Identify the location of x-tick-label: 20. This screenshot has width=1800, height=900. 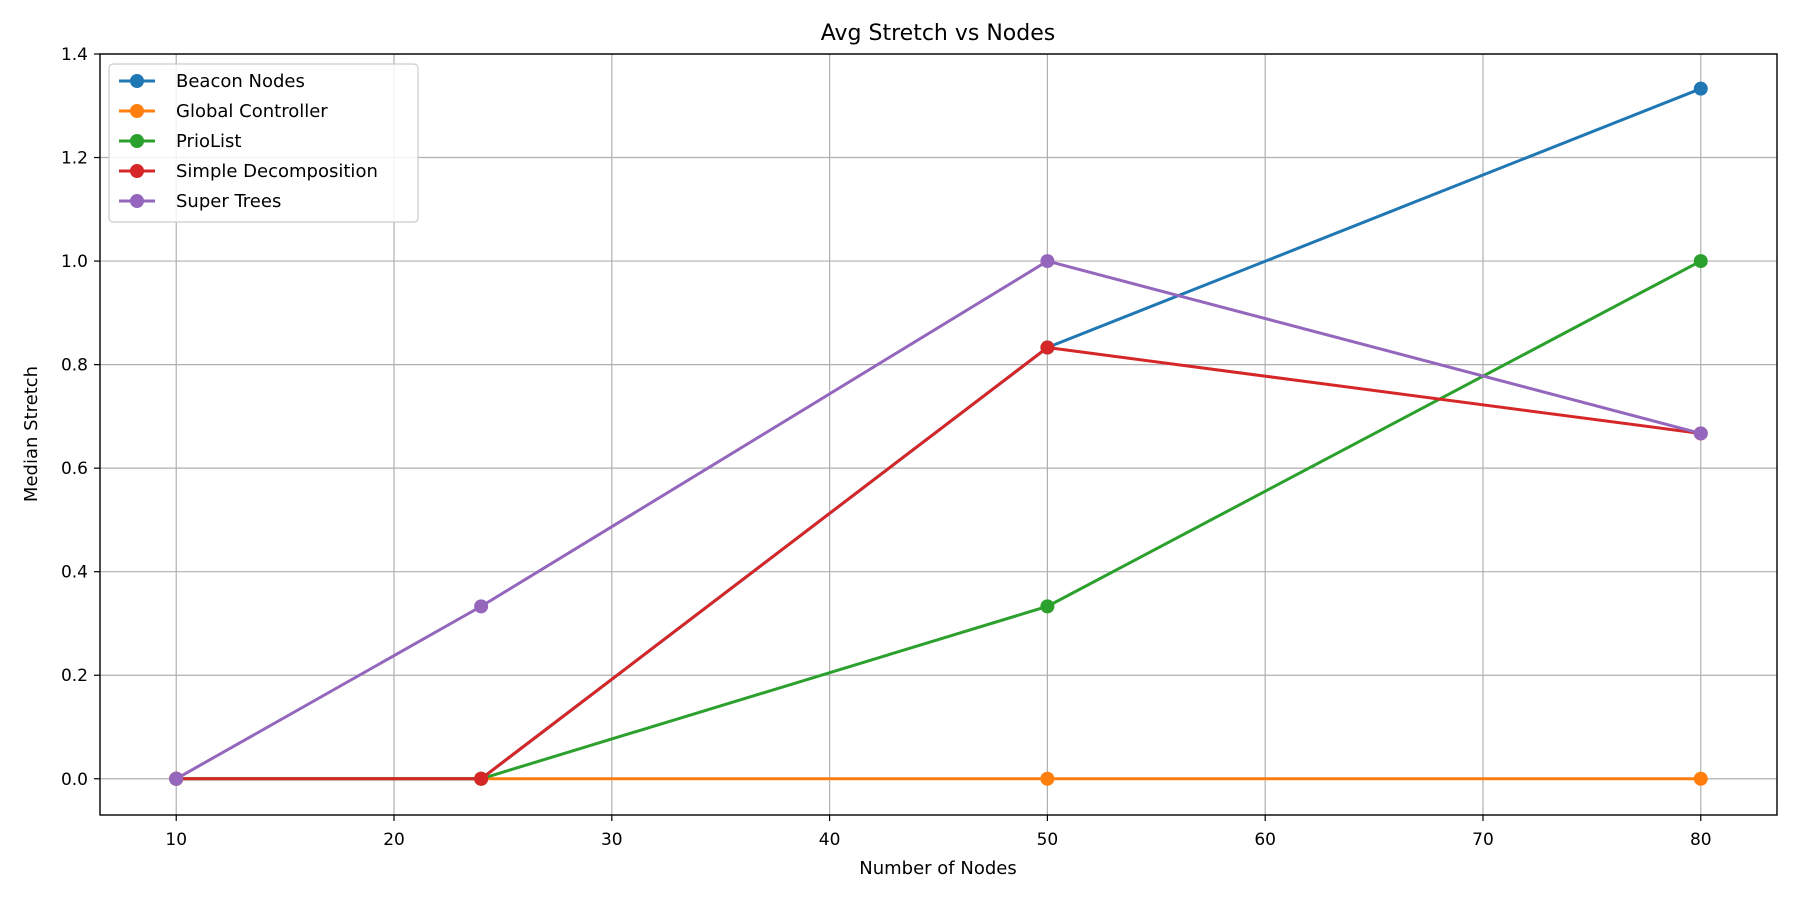
(394, 840).